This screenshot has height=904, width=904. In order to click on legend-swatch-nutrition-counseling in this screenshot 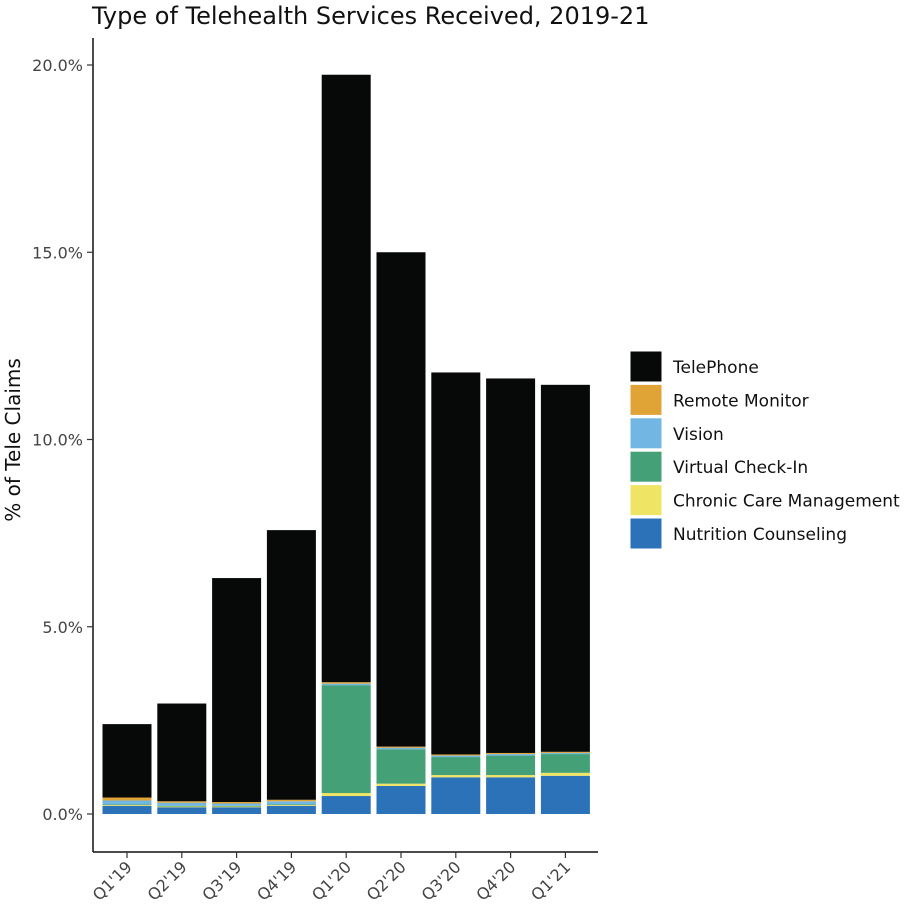, I will do `click(646, 533)`.